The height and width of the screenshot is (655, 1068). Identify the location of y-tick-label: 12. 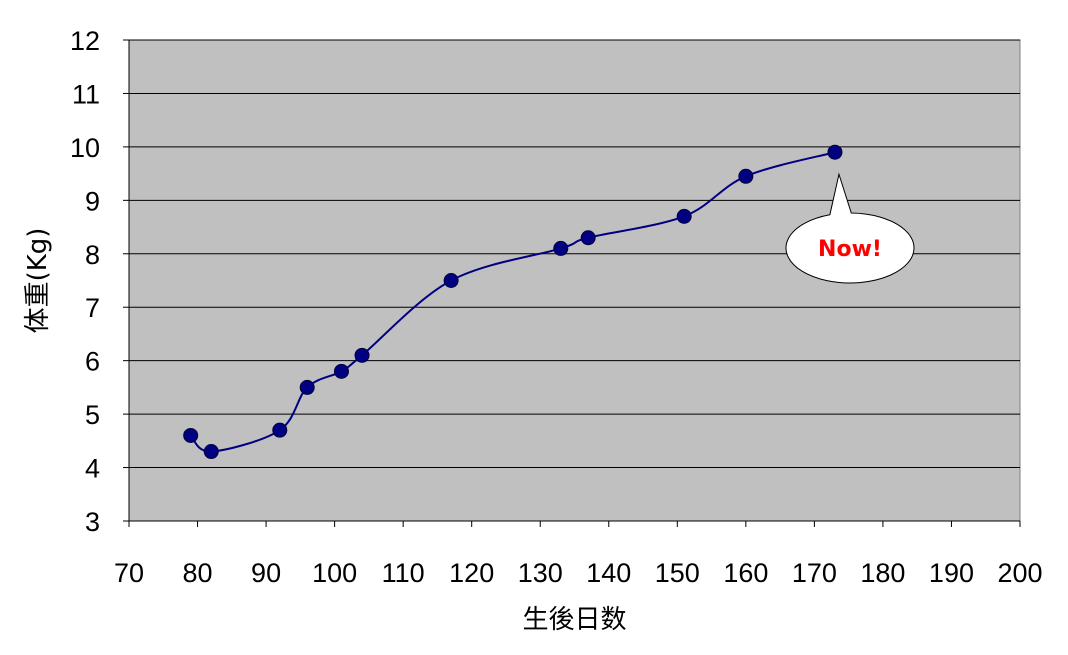
(85, 41).